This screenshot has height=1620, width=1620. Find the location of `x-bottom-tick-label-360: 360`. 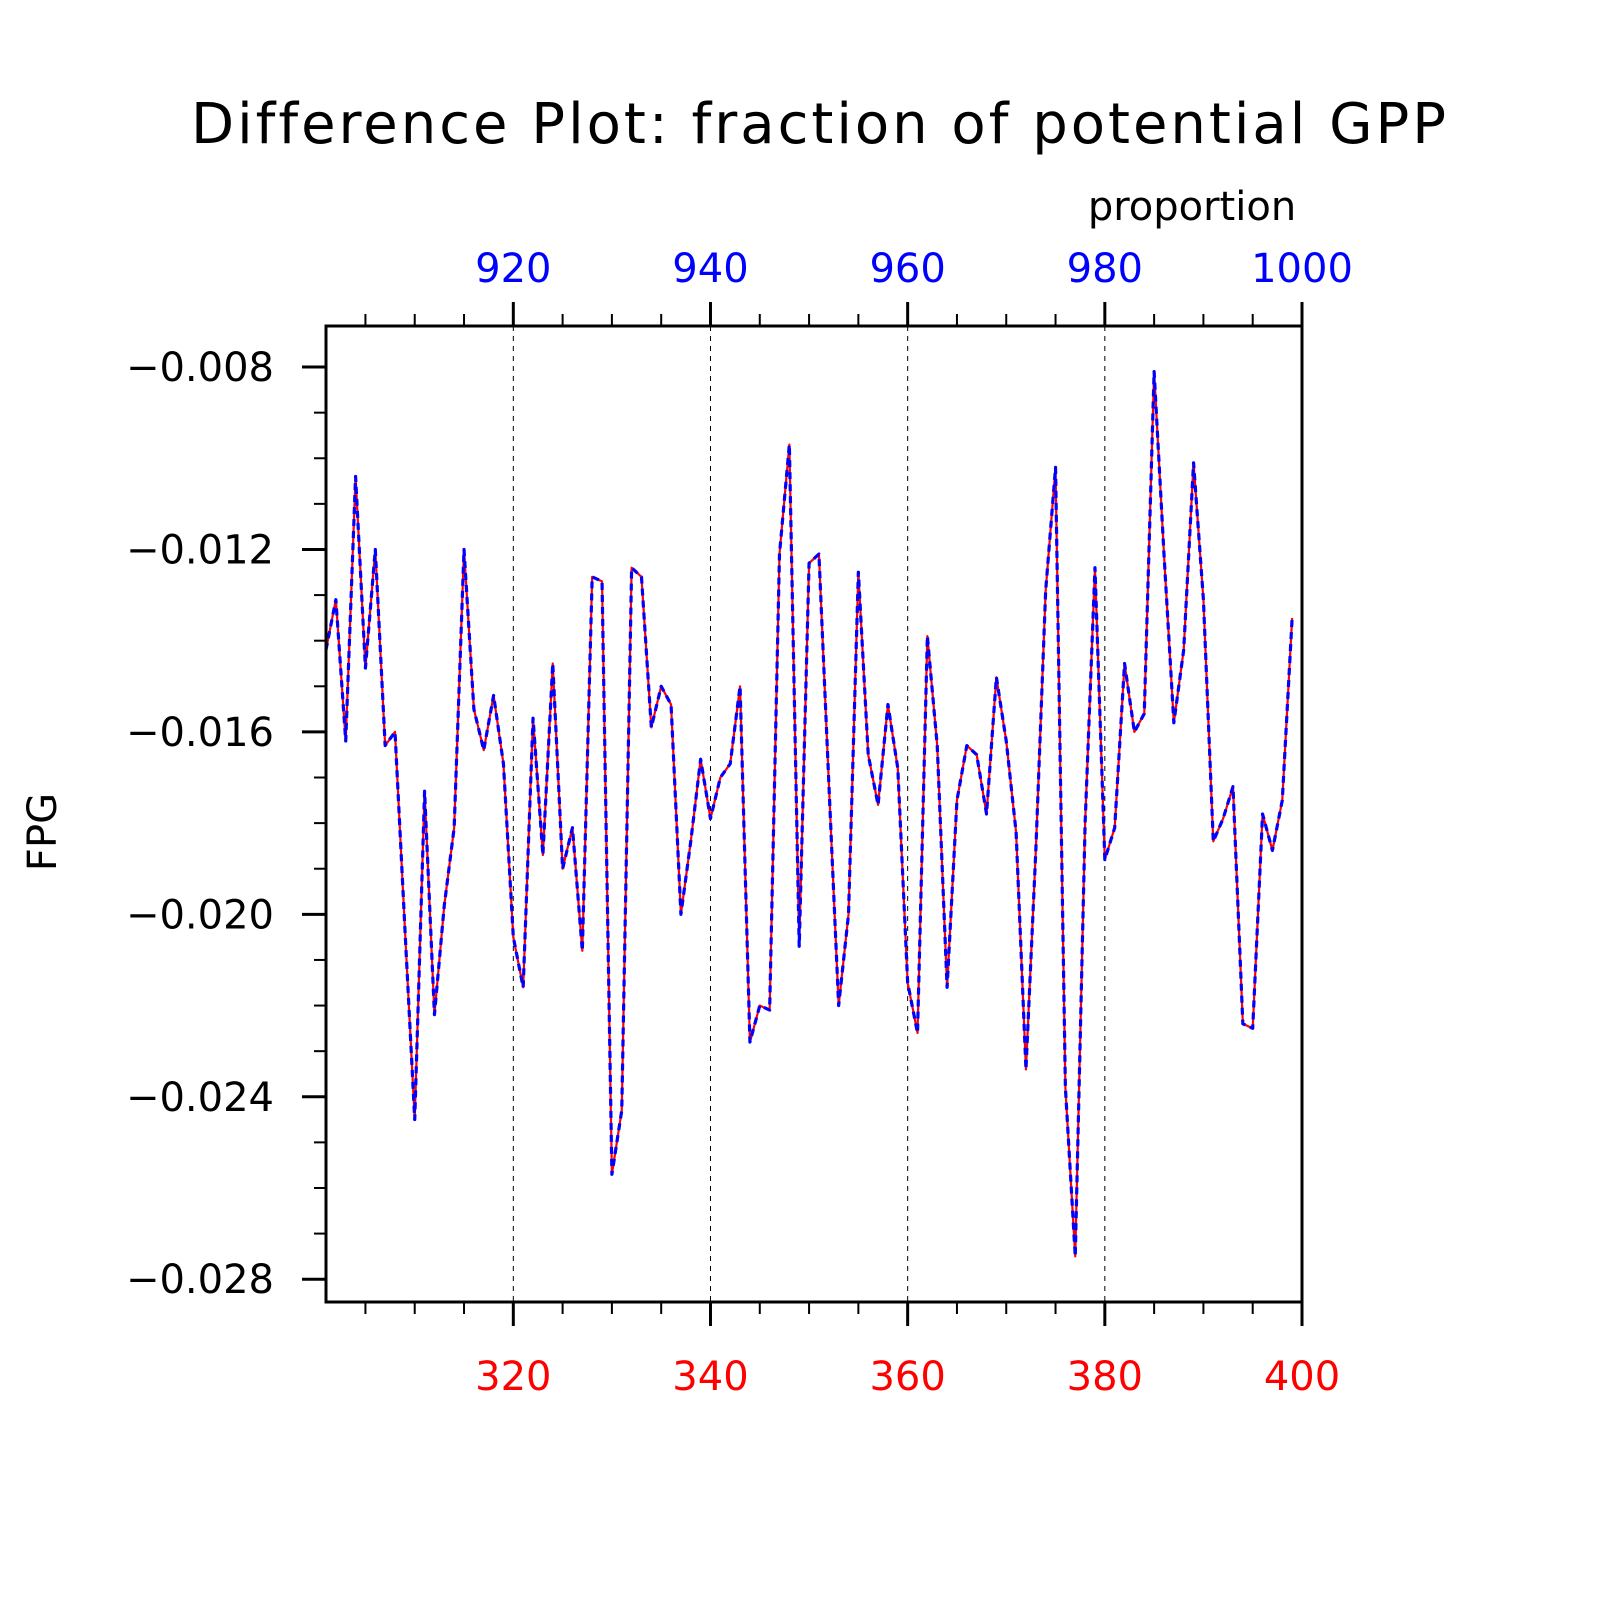

x-bottom-tick-label-360: 360 is located at coordinates (907, 1377).